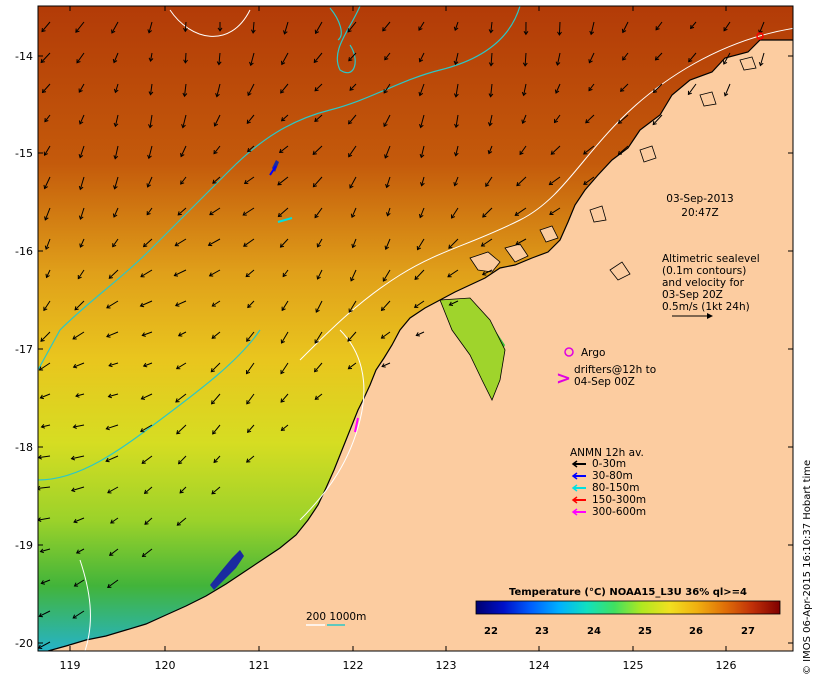  I want to click on anmn-legend-item: 150-300m, so click(619, 500).